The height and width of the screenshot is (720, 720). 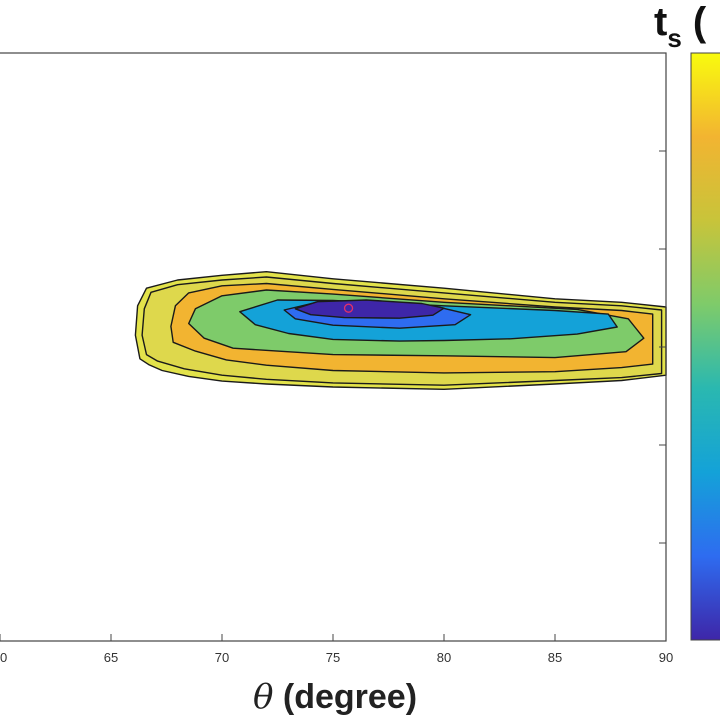 I want to click on x-axis-title-text: (degree), so click(x=345, y=697).